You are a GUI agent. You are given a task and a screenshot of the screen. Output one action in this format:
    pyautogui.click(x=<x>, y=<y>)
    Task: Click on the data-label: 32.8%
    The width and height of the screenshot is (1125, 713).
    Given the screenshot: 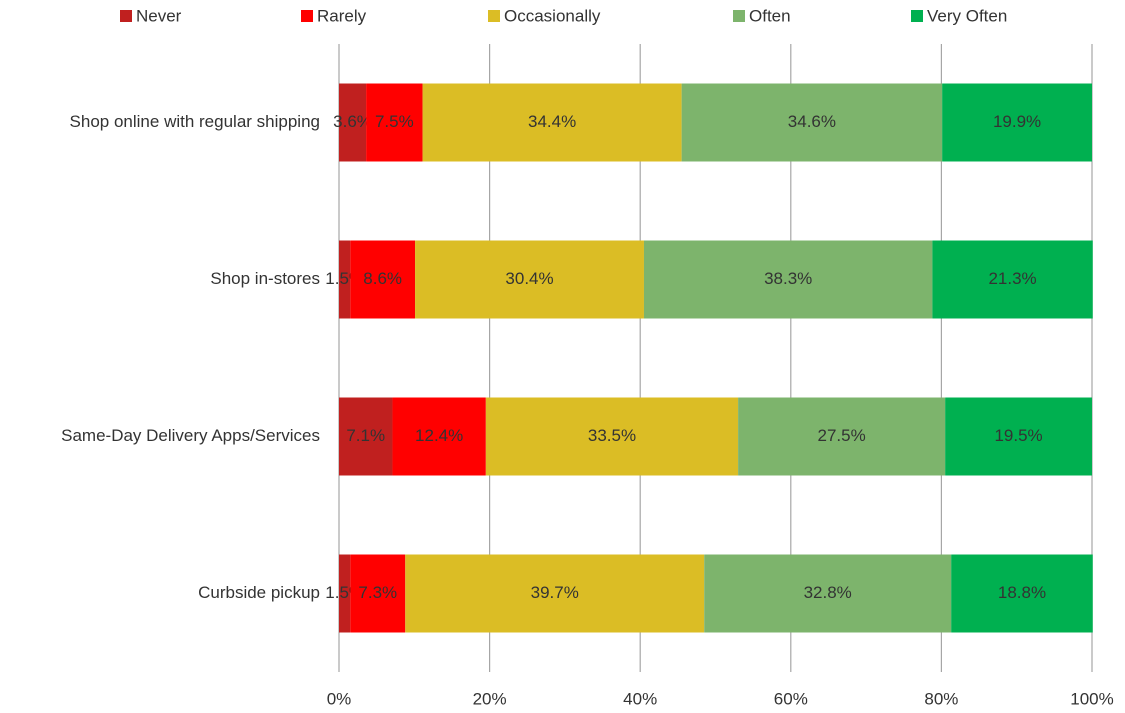 What is the action you would take?
    pyautogui.click(x=828, y=592)
    